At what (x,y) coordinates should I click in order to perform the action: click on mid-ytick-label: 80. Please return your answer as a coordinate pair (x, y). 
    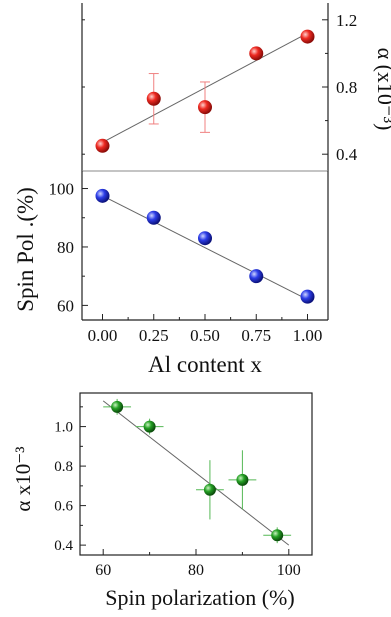
    Looking at the image, I should click on (65, 247).